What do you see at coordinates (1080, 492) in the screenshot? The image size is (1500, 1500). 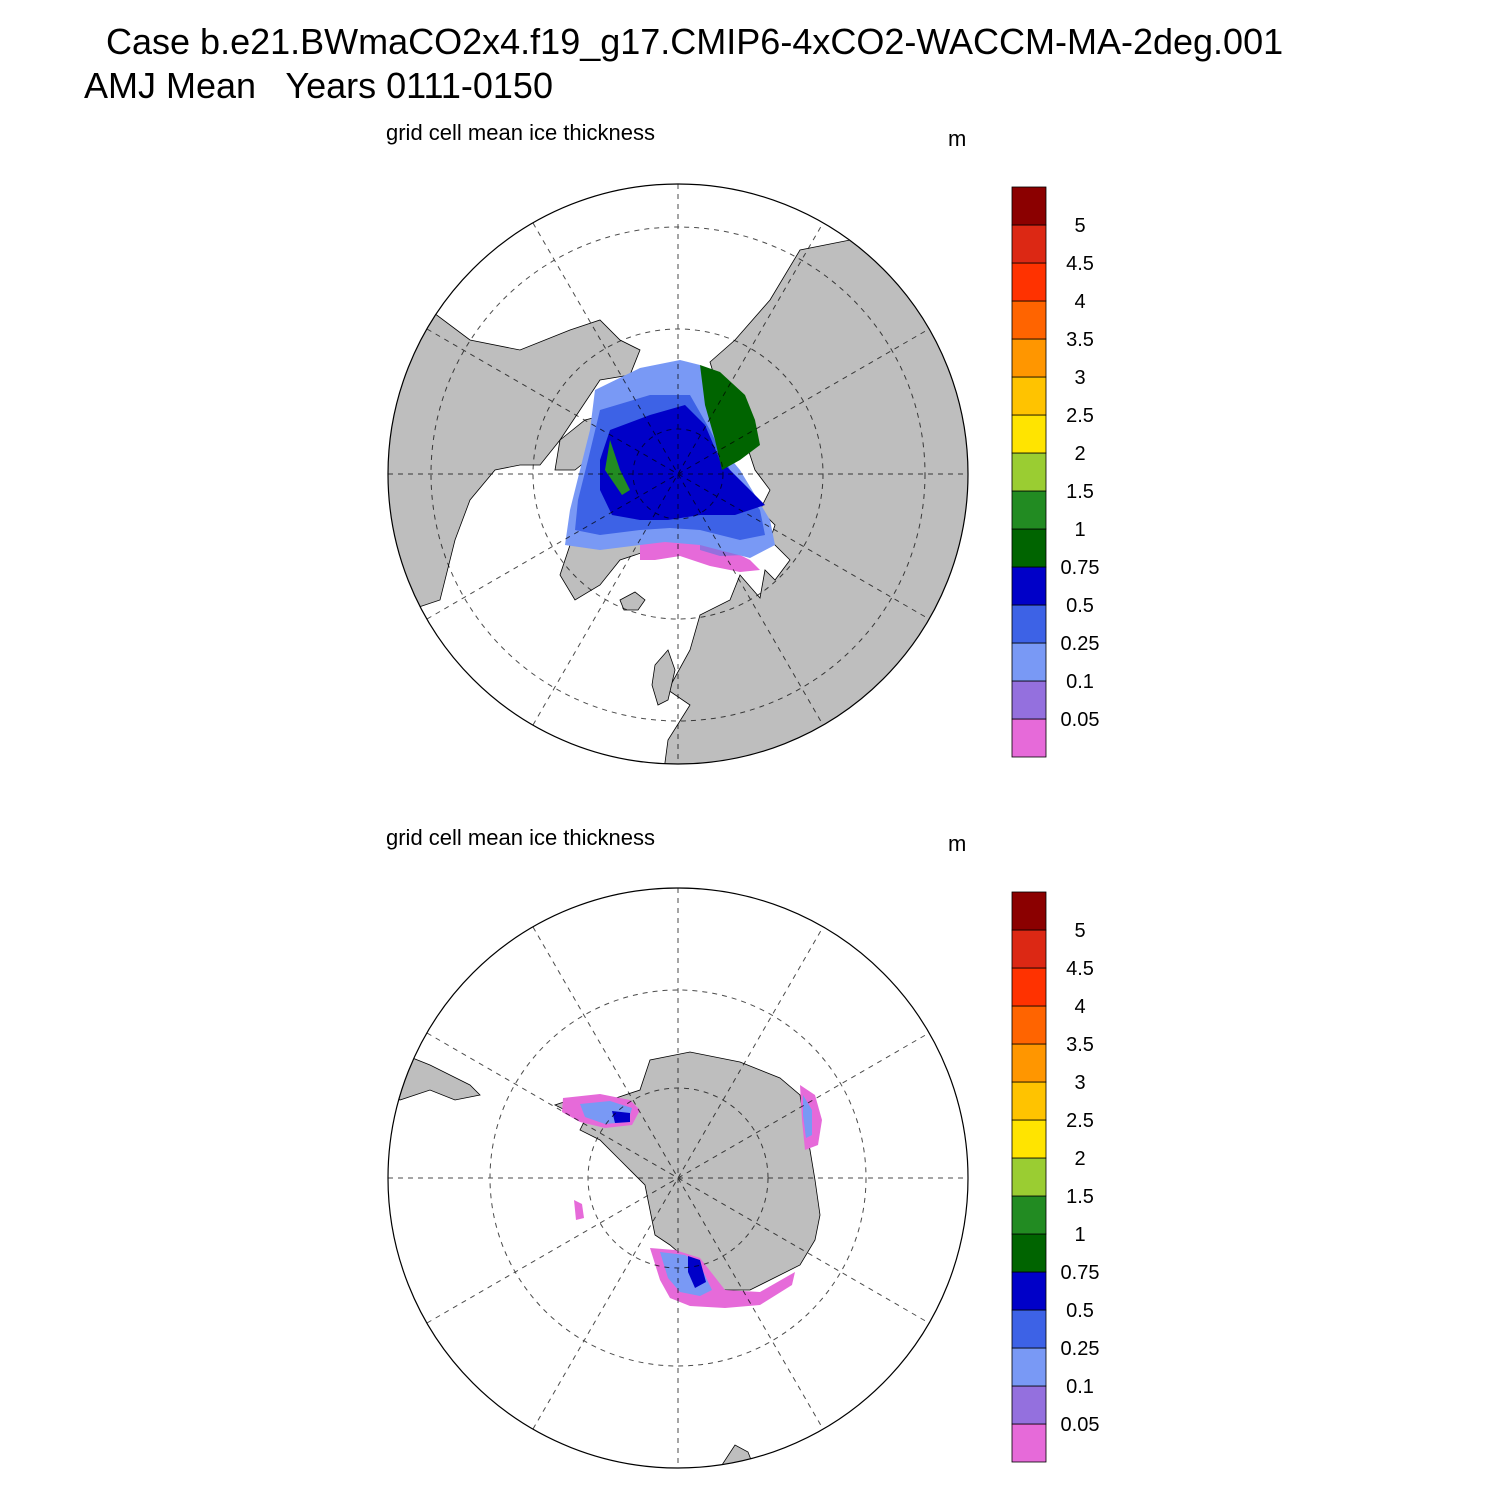 I see `north-colorbar-label: 1.5` at bounding box center [1080, 492].